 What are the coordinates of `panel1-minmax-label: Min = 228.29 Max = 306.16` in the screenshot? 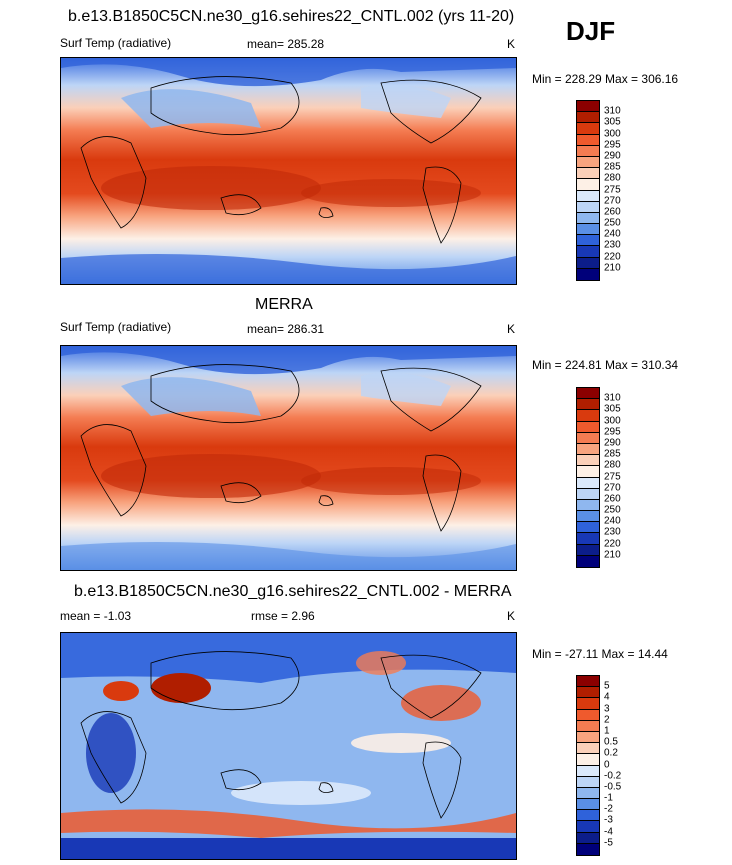 It's located at (605, 79).